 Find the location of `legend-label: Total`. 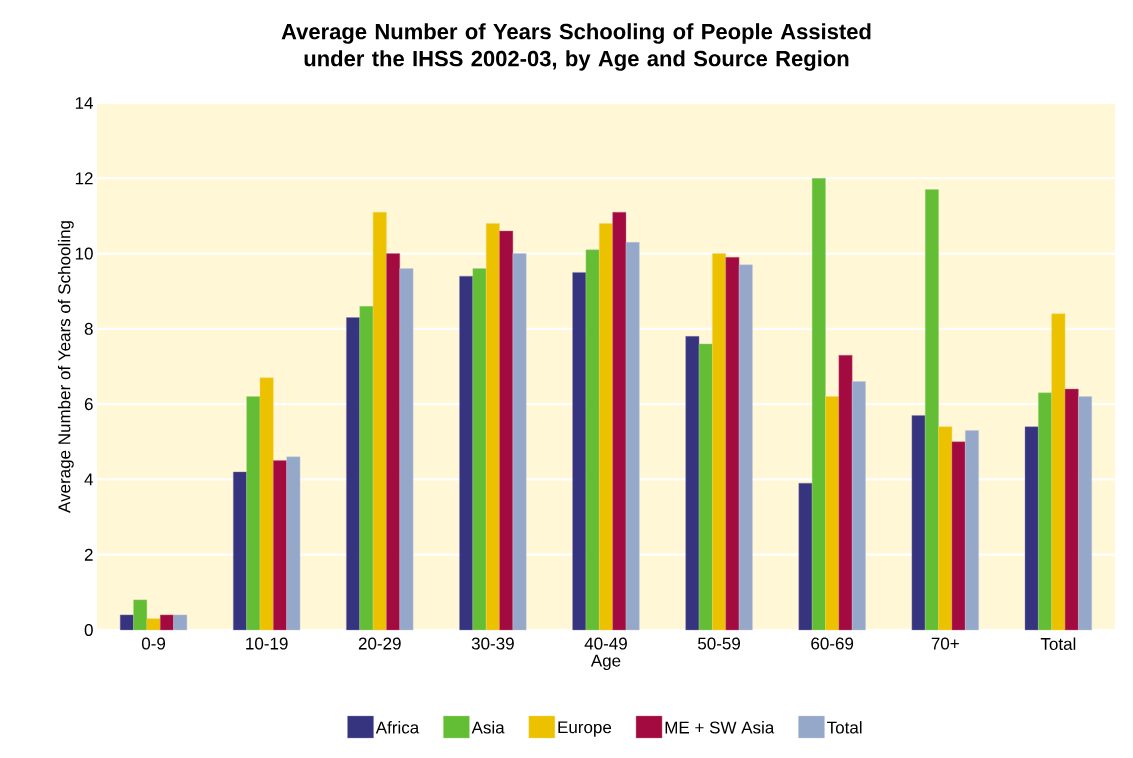

legend-label: Total is located at coordinates (844, 727).